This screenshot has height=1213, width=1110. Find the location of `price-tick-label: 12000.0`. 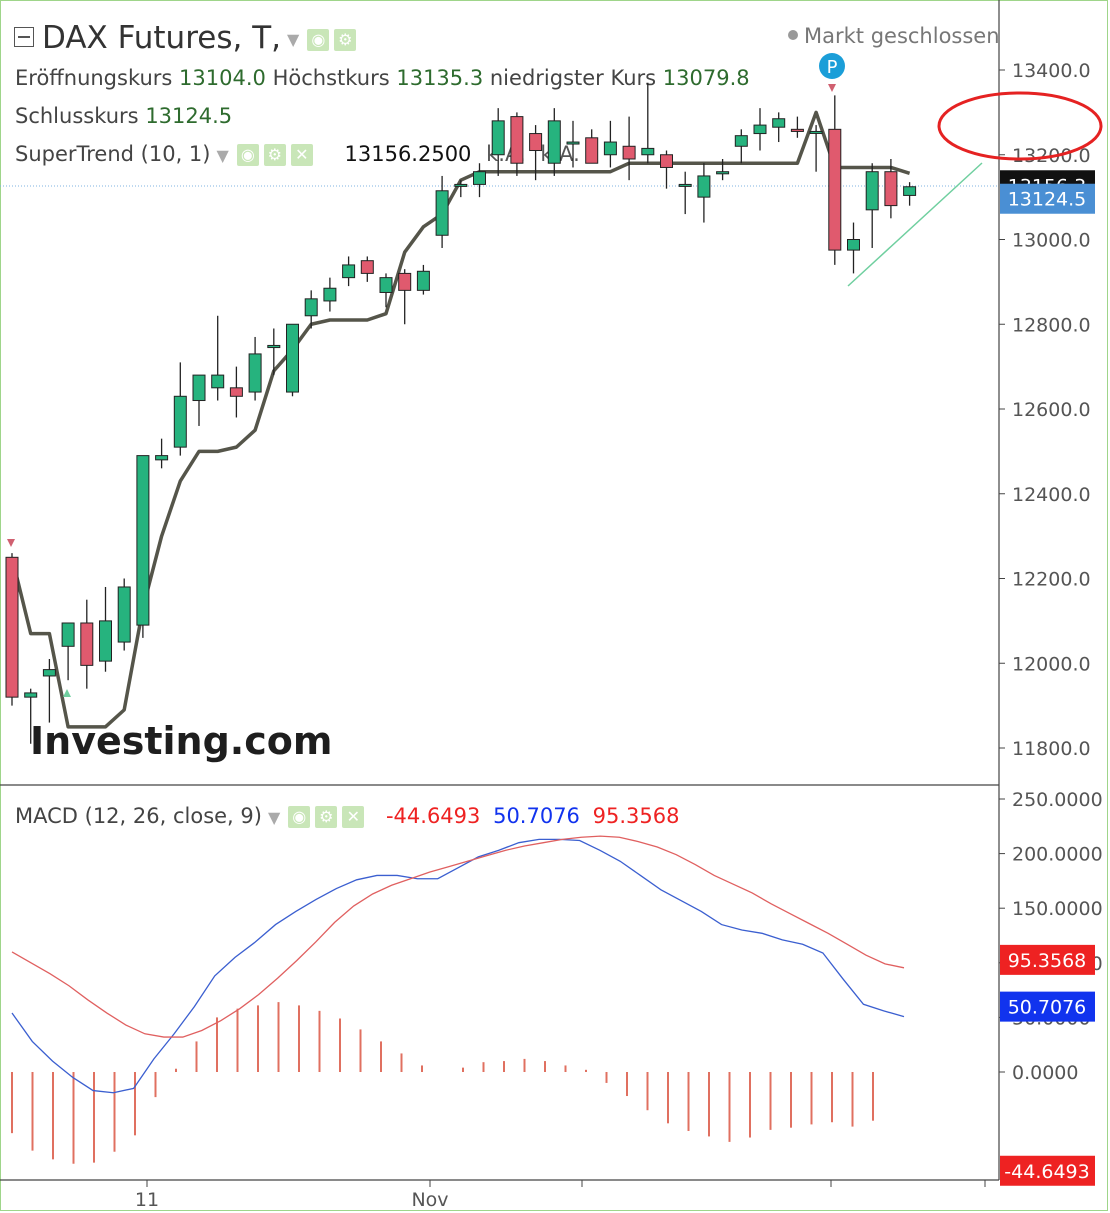

price-tick-label: 12000.0 is located at coordinates (1051, 664).